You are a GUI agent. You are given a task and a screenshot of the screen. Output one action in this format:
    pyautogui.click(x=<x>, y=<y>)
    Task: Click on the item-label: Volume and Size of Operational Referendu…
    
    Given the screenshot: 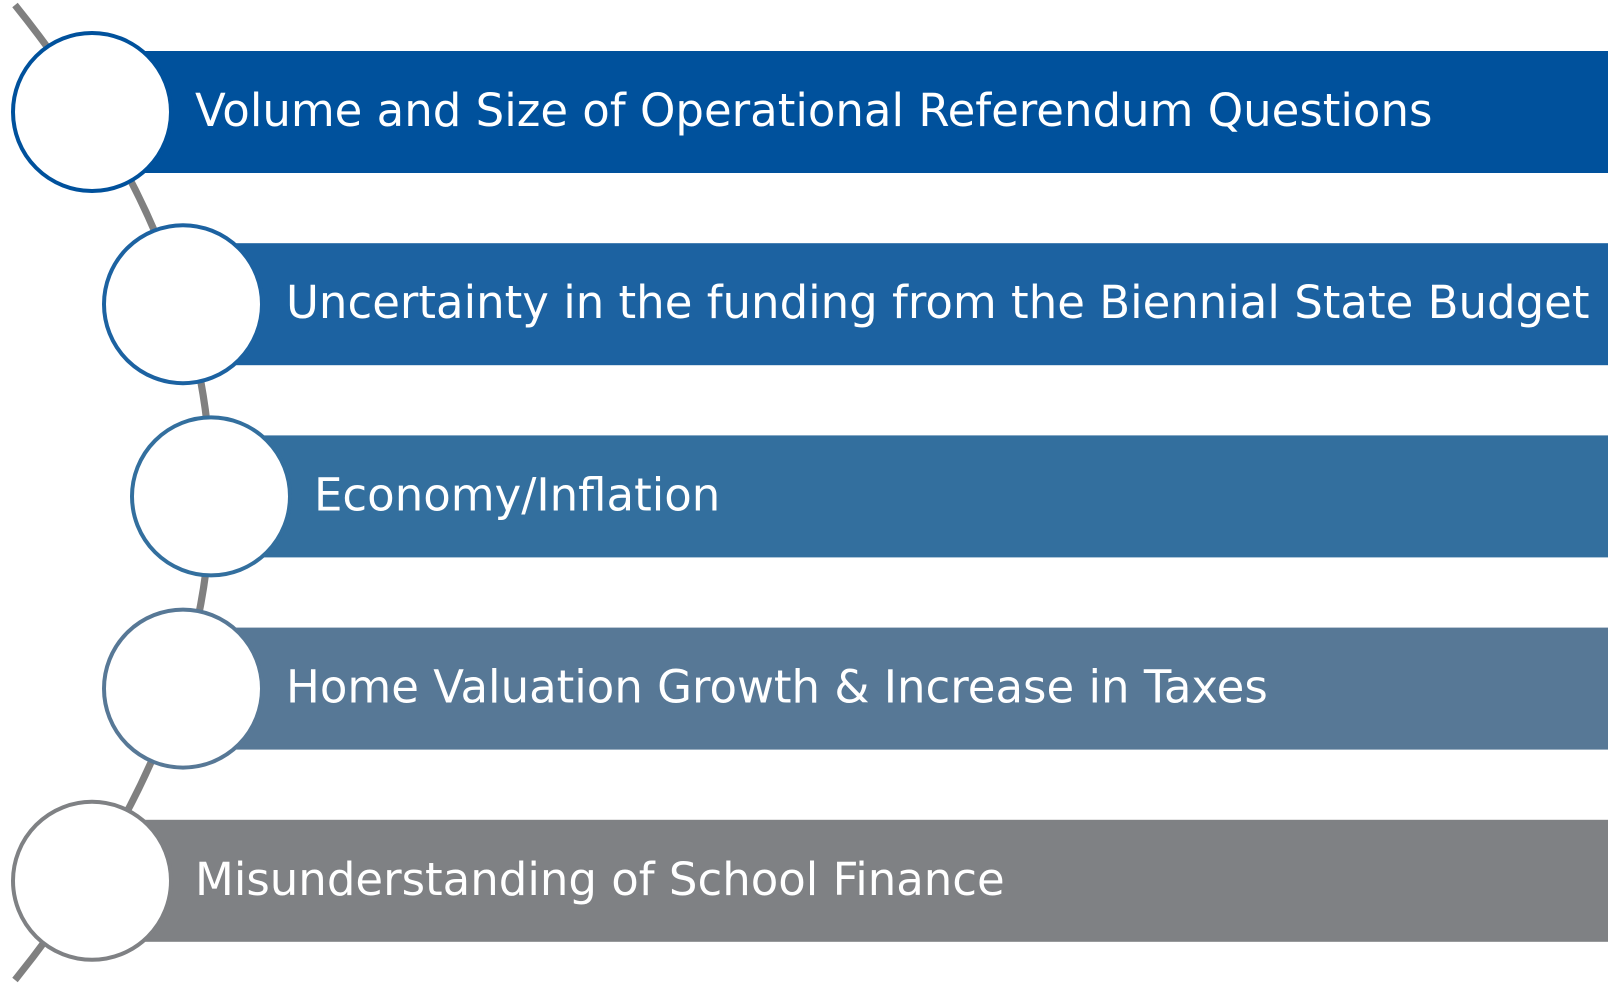 What is the action you would take?
    pyautogui.click(x=813, y=110)
    